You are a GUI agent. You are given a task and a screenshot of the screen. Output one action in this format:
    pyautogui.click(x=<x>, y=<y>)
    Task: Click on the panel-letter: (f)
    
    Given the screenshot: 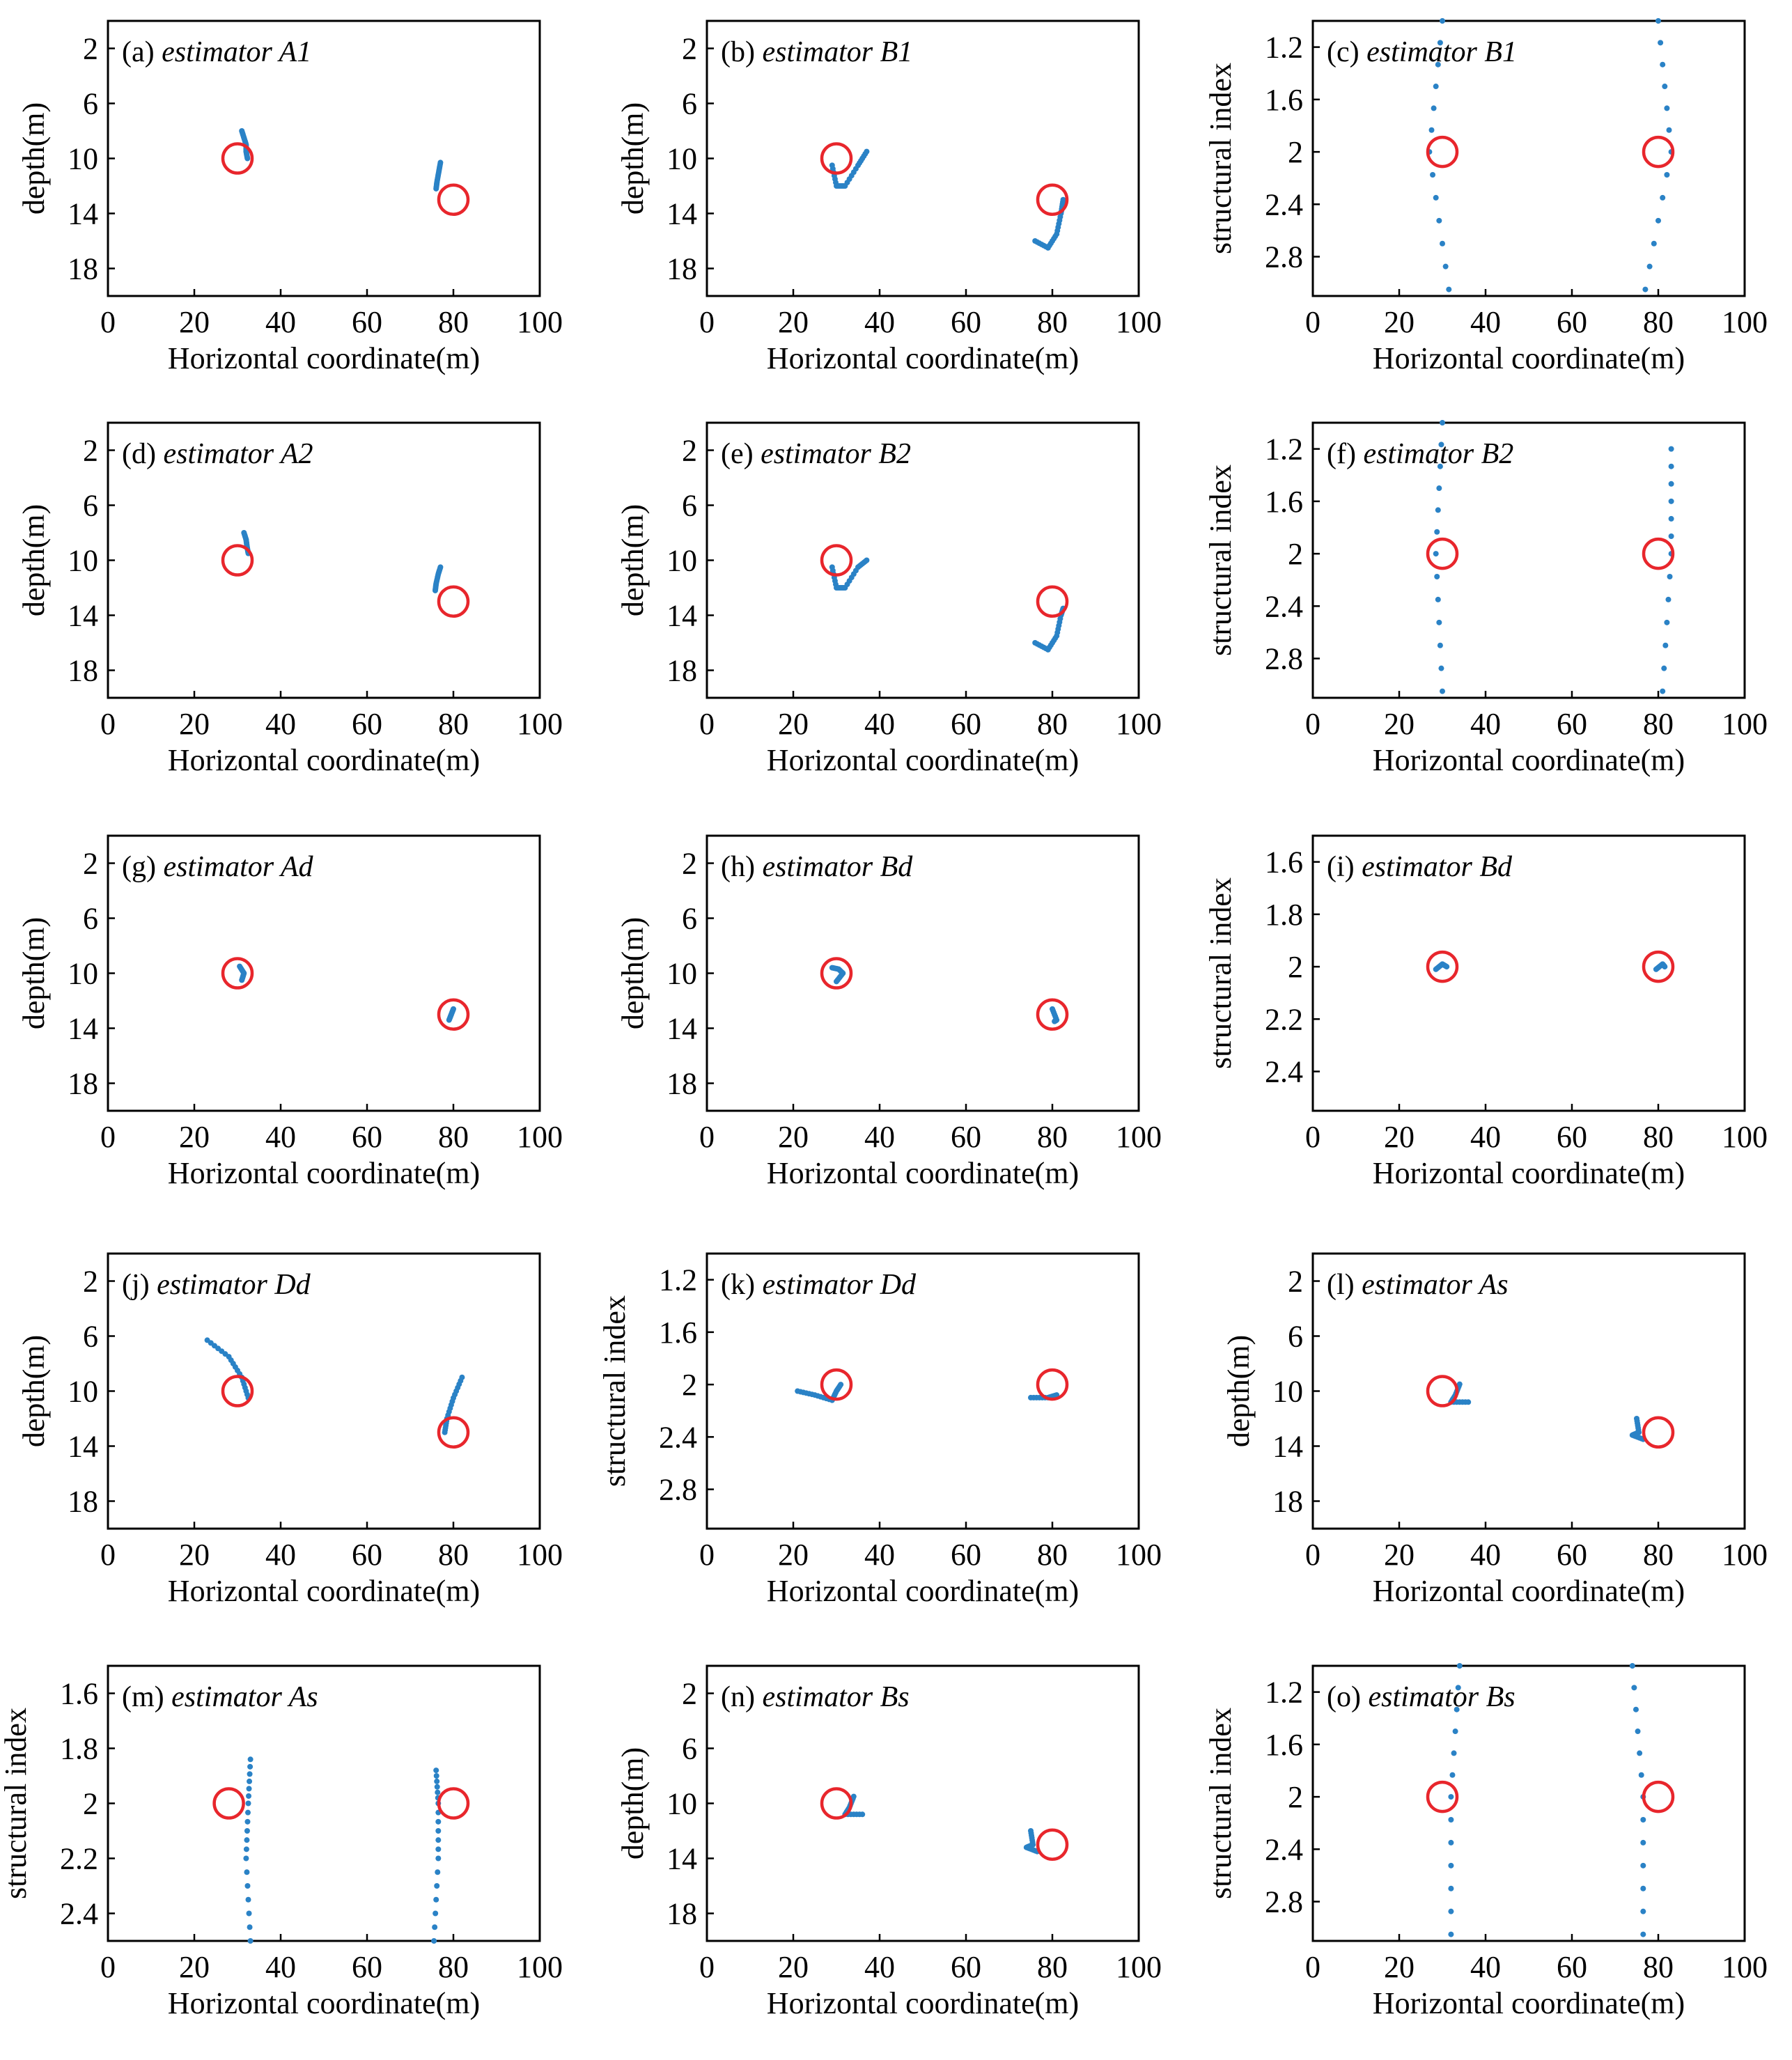 What is the action you would take?
    pyautogui.click(x=1345, y=454)
    